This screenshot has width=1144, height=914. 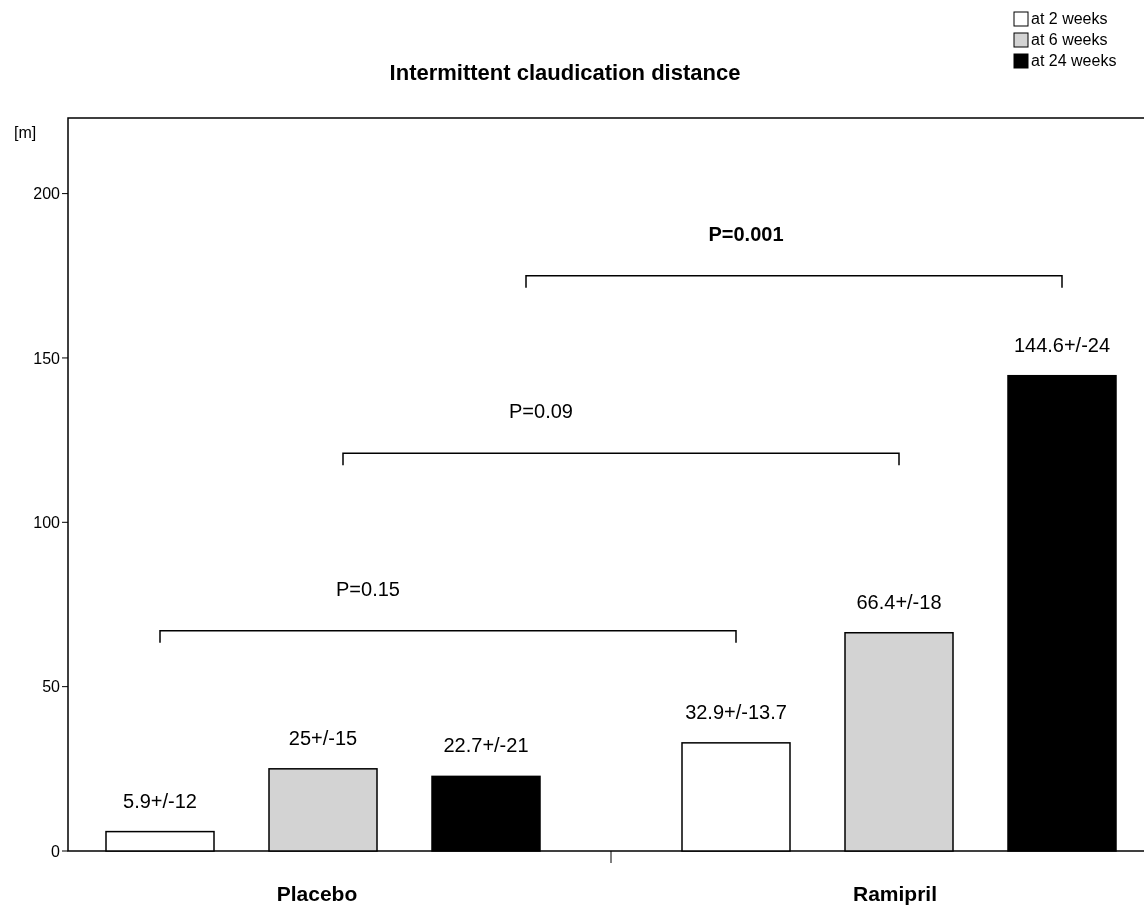 I want to click on legend-label: at 6 weeks, so click(x=1069, y=39).